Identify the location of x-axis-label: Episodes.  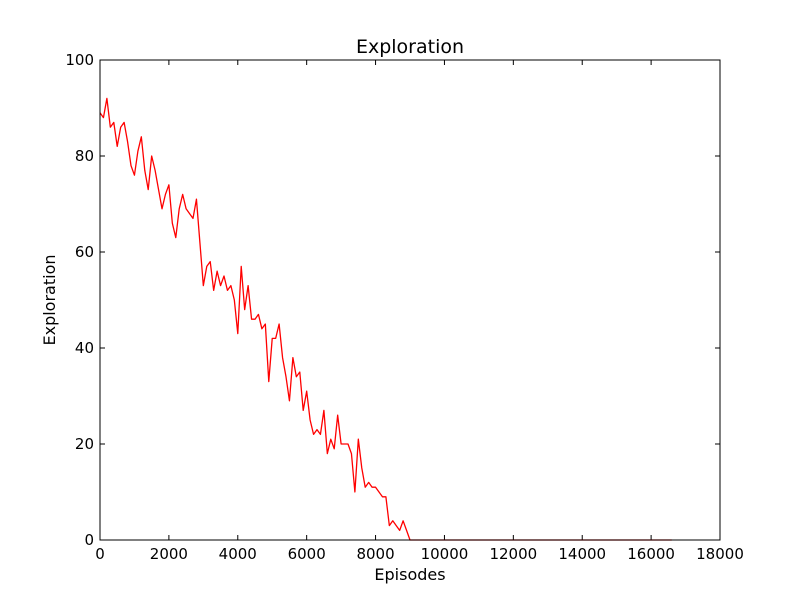
(409, 574).